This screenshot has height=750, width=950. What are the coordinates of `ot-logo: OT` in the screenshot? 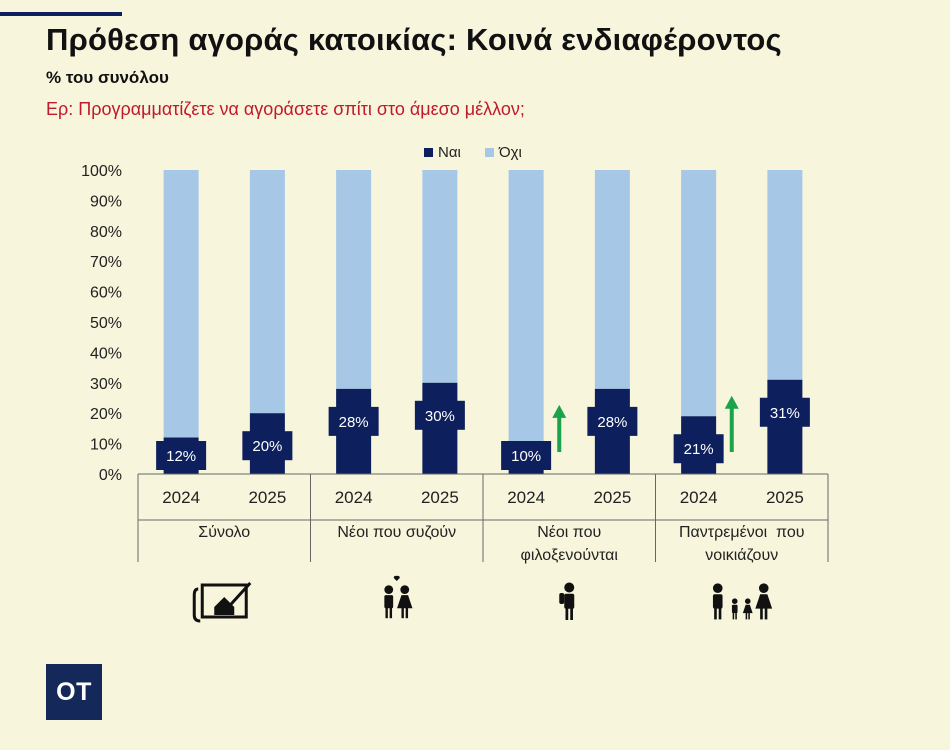 It's located at (74, 692).